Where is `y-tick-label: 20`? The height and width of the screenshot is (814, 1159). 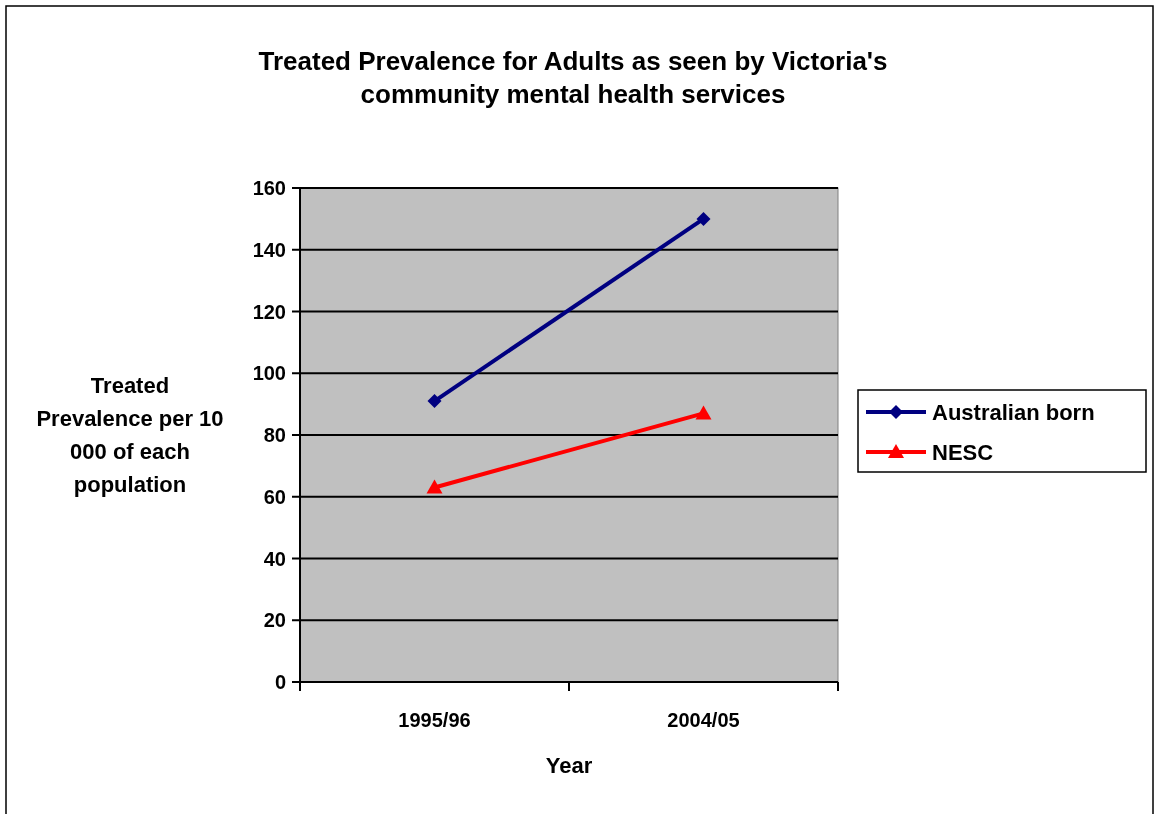
y-tick-label: 20 is located at coordinates (274, 620).